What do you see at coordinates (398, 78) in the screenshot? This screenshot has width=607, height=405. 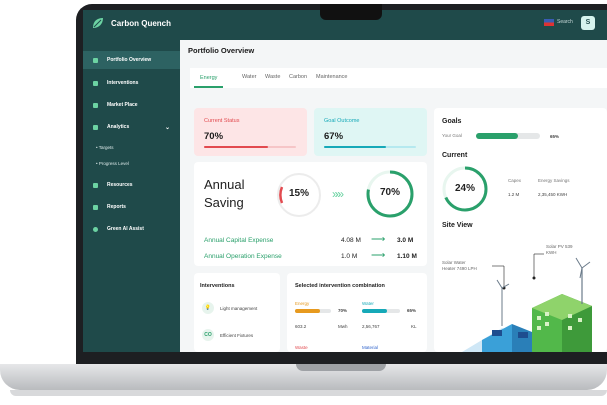 I see `tab-bar: Energy Water Waste Carbon Maintenance` at bounding box center [398, 78].